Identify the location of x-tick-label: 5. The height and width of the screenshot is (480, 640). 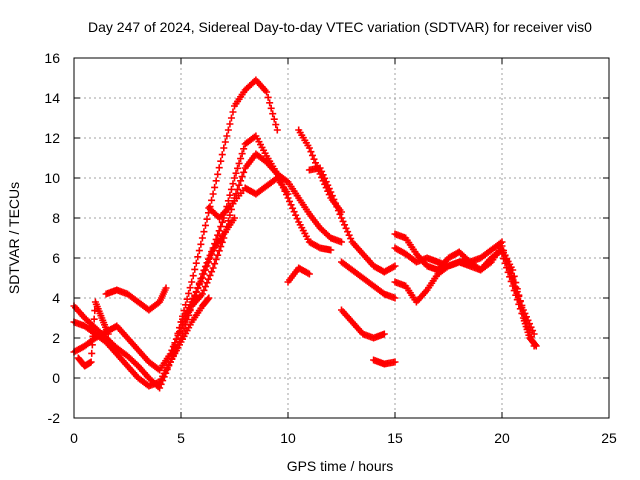
(181, 438).